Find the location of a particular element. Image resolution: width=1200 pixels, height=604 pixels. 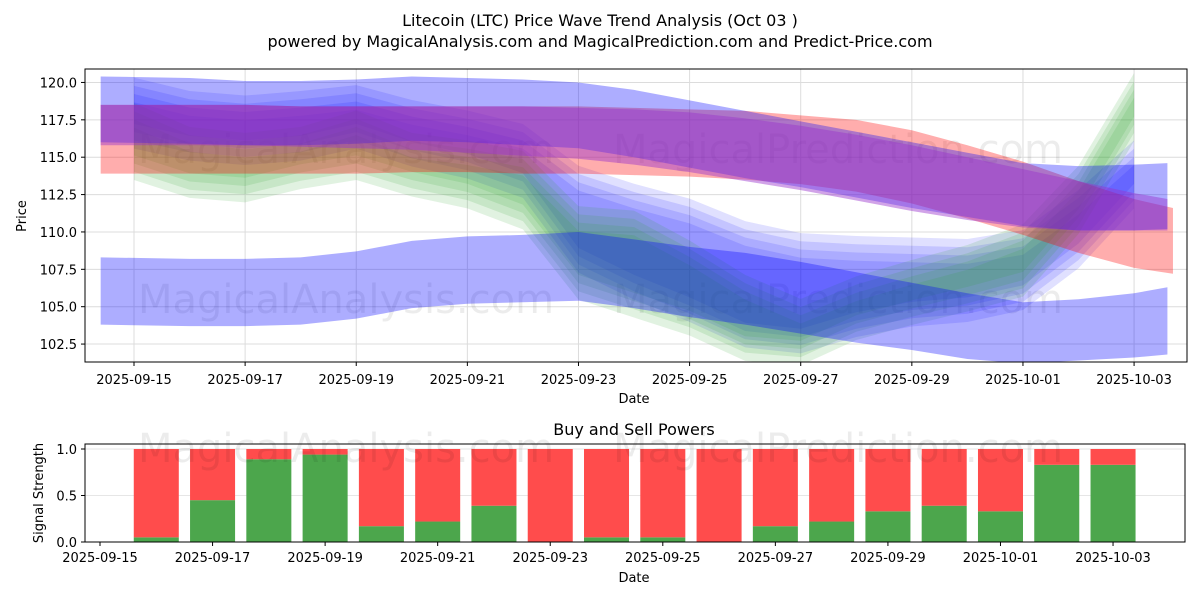

buy-sell-x-tick-label: 2025-09-21 is located at coordinates (438, 558).